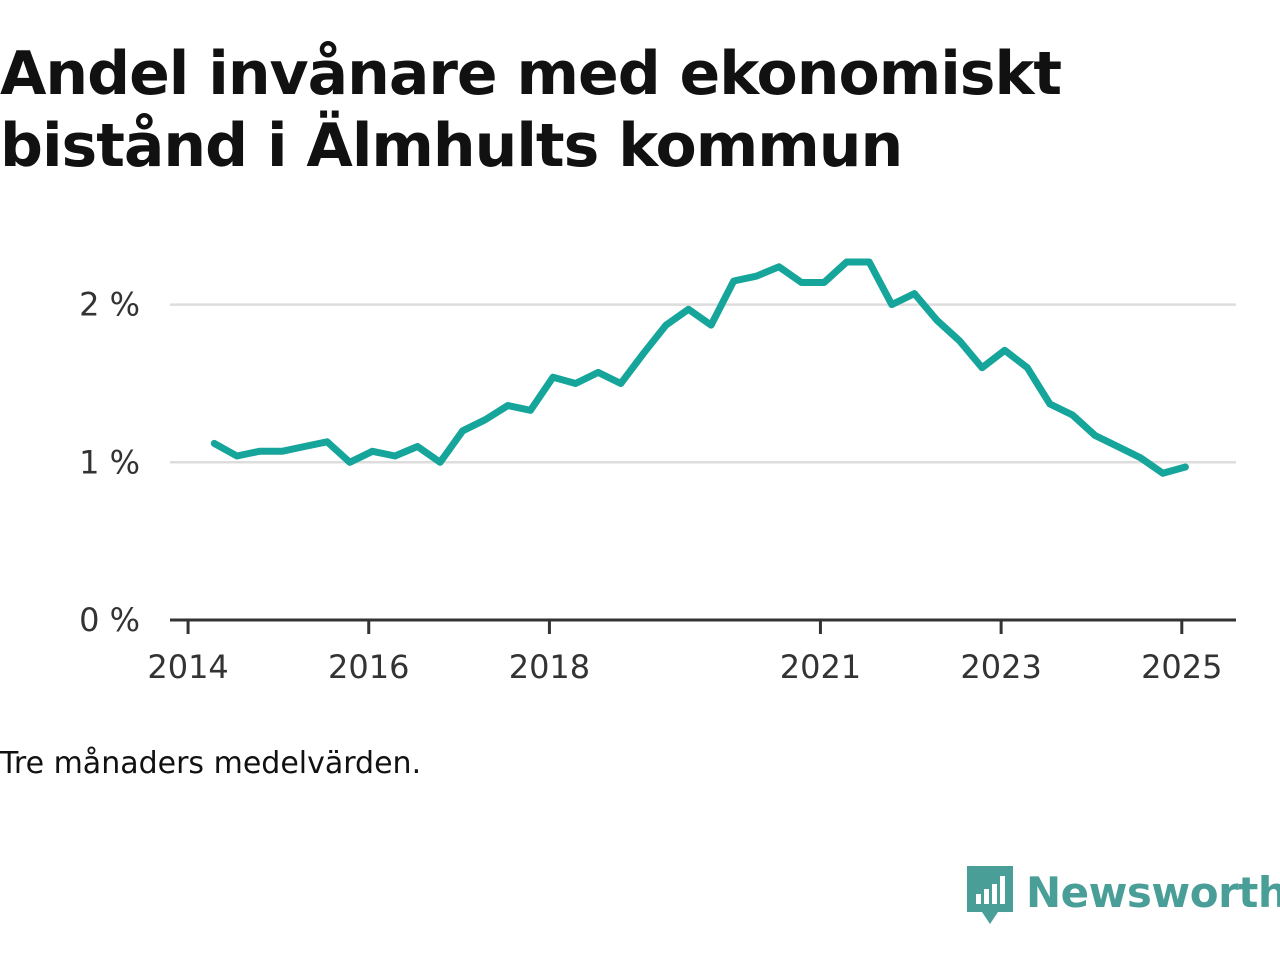 Image resolution: width=1280 pixels, height=960 pixels. What do you see at coordinates (703, 626) in the screenshot?
I see `x-axis` at bounding box center [703, 626].